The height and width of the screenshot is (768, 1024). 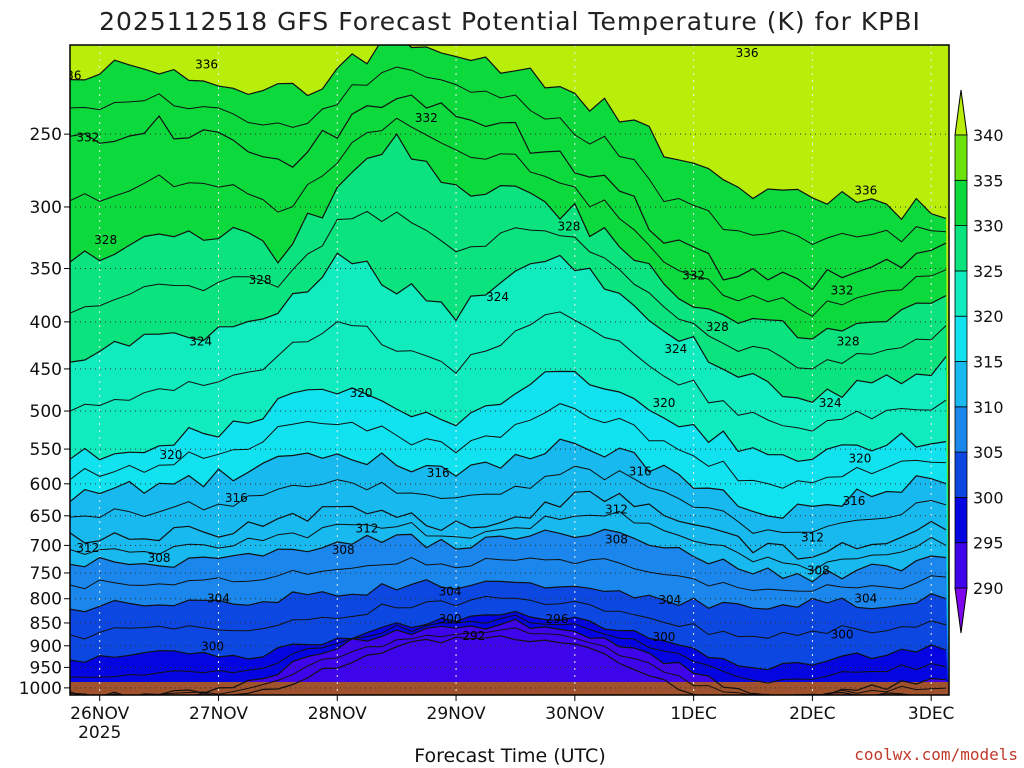 I want to click on colorbar-tick-340: 340, so click(x=988, y=135).